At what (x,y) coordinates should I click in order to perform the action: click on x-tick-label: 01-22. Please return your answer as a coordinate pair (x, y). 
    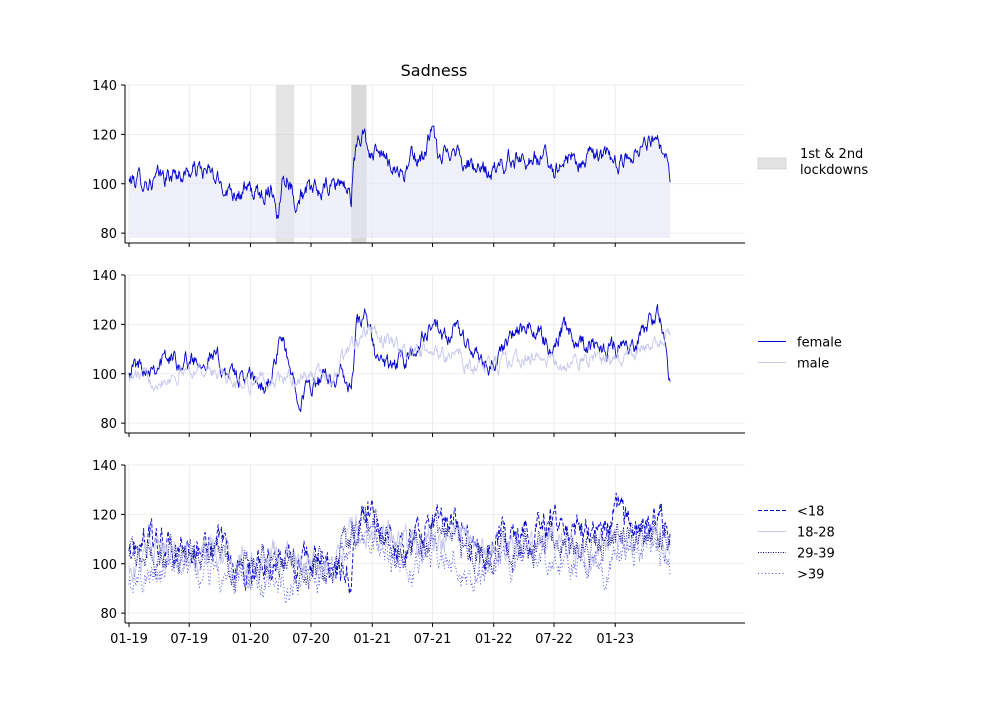
    Looking at the image, I should click on (494, 639).